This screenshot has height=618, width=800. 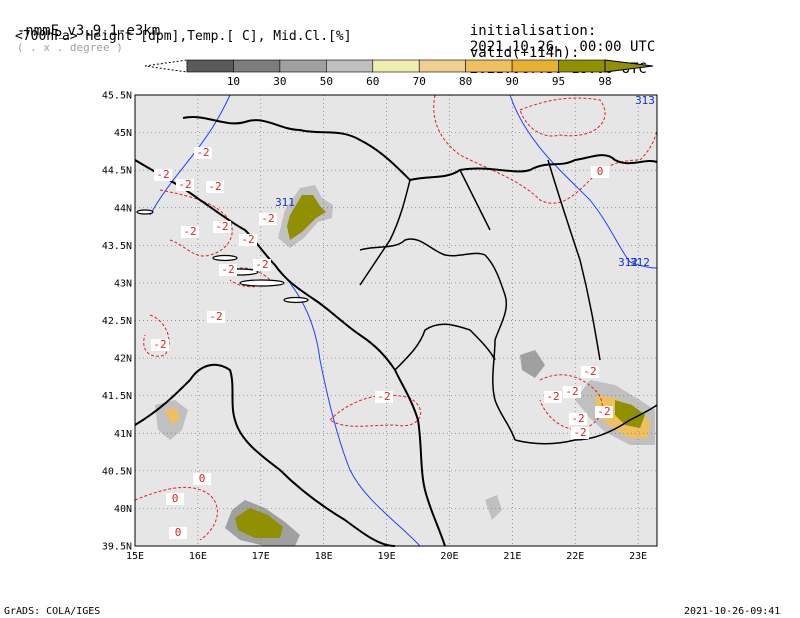 What do you see at coordinates (117, 171) in the screenshot?
I see `lat-tick-label: 44.5N` at bounding box center [117, 171].